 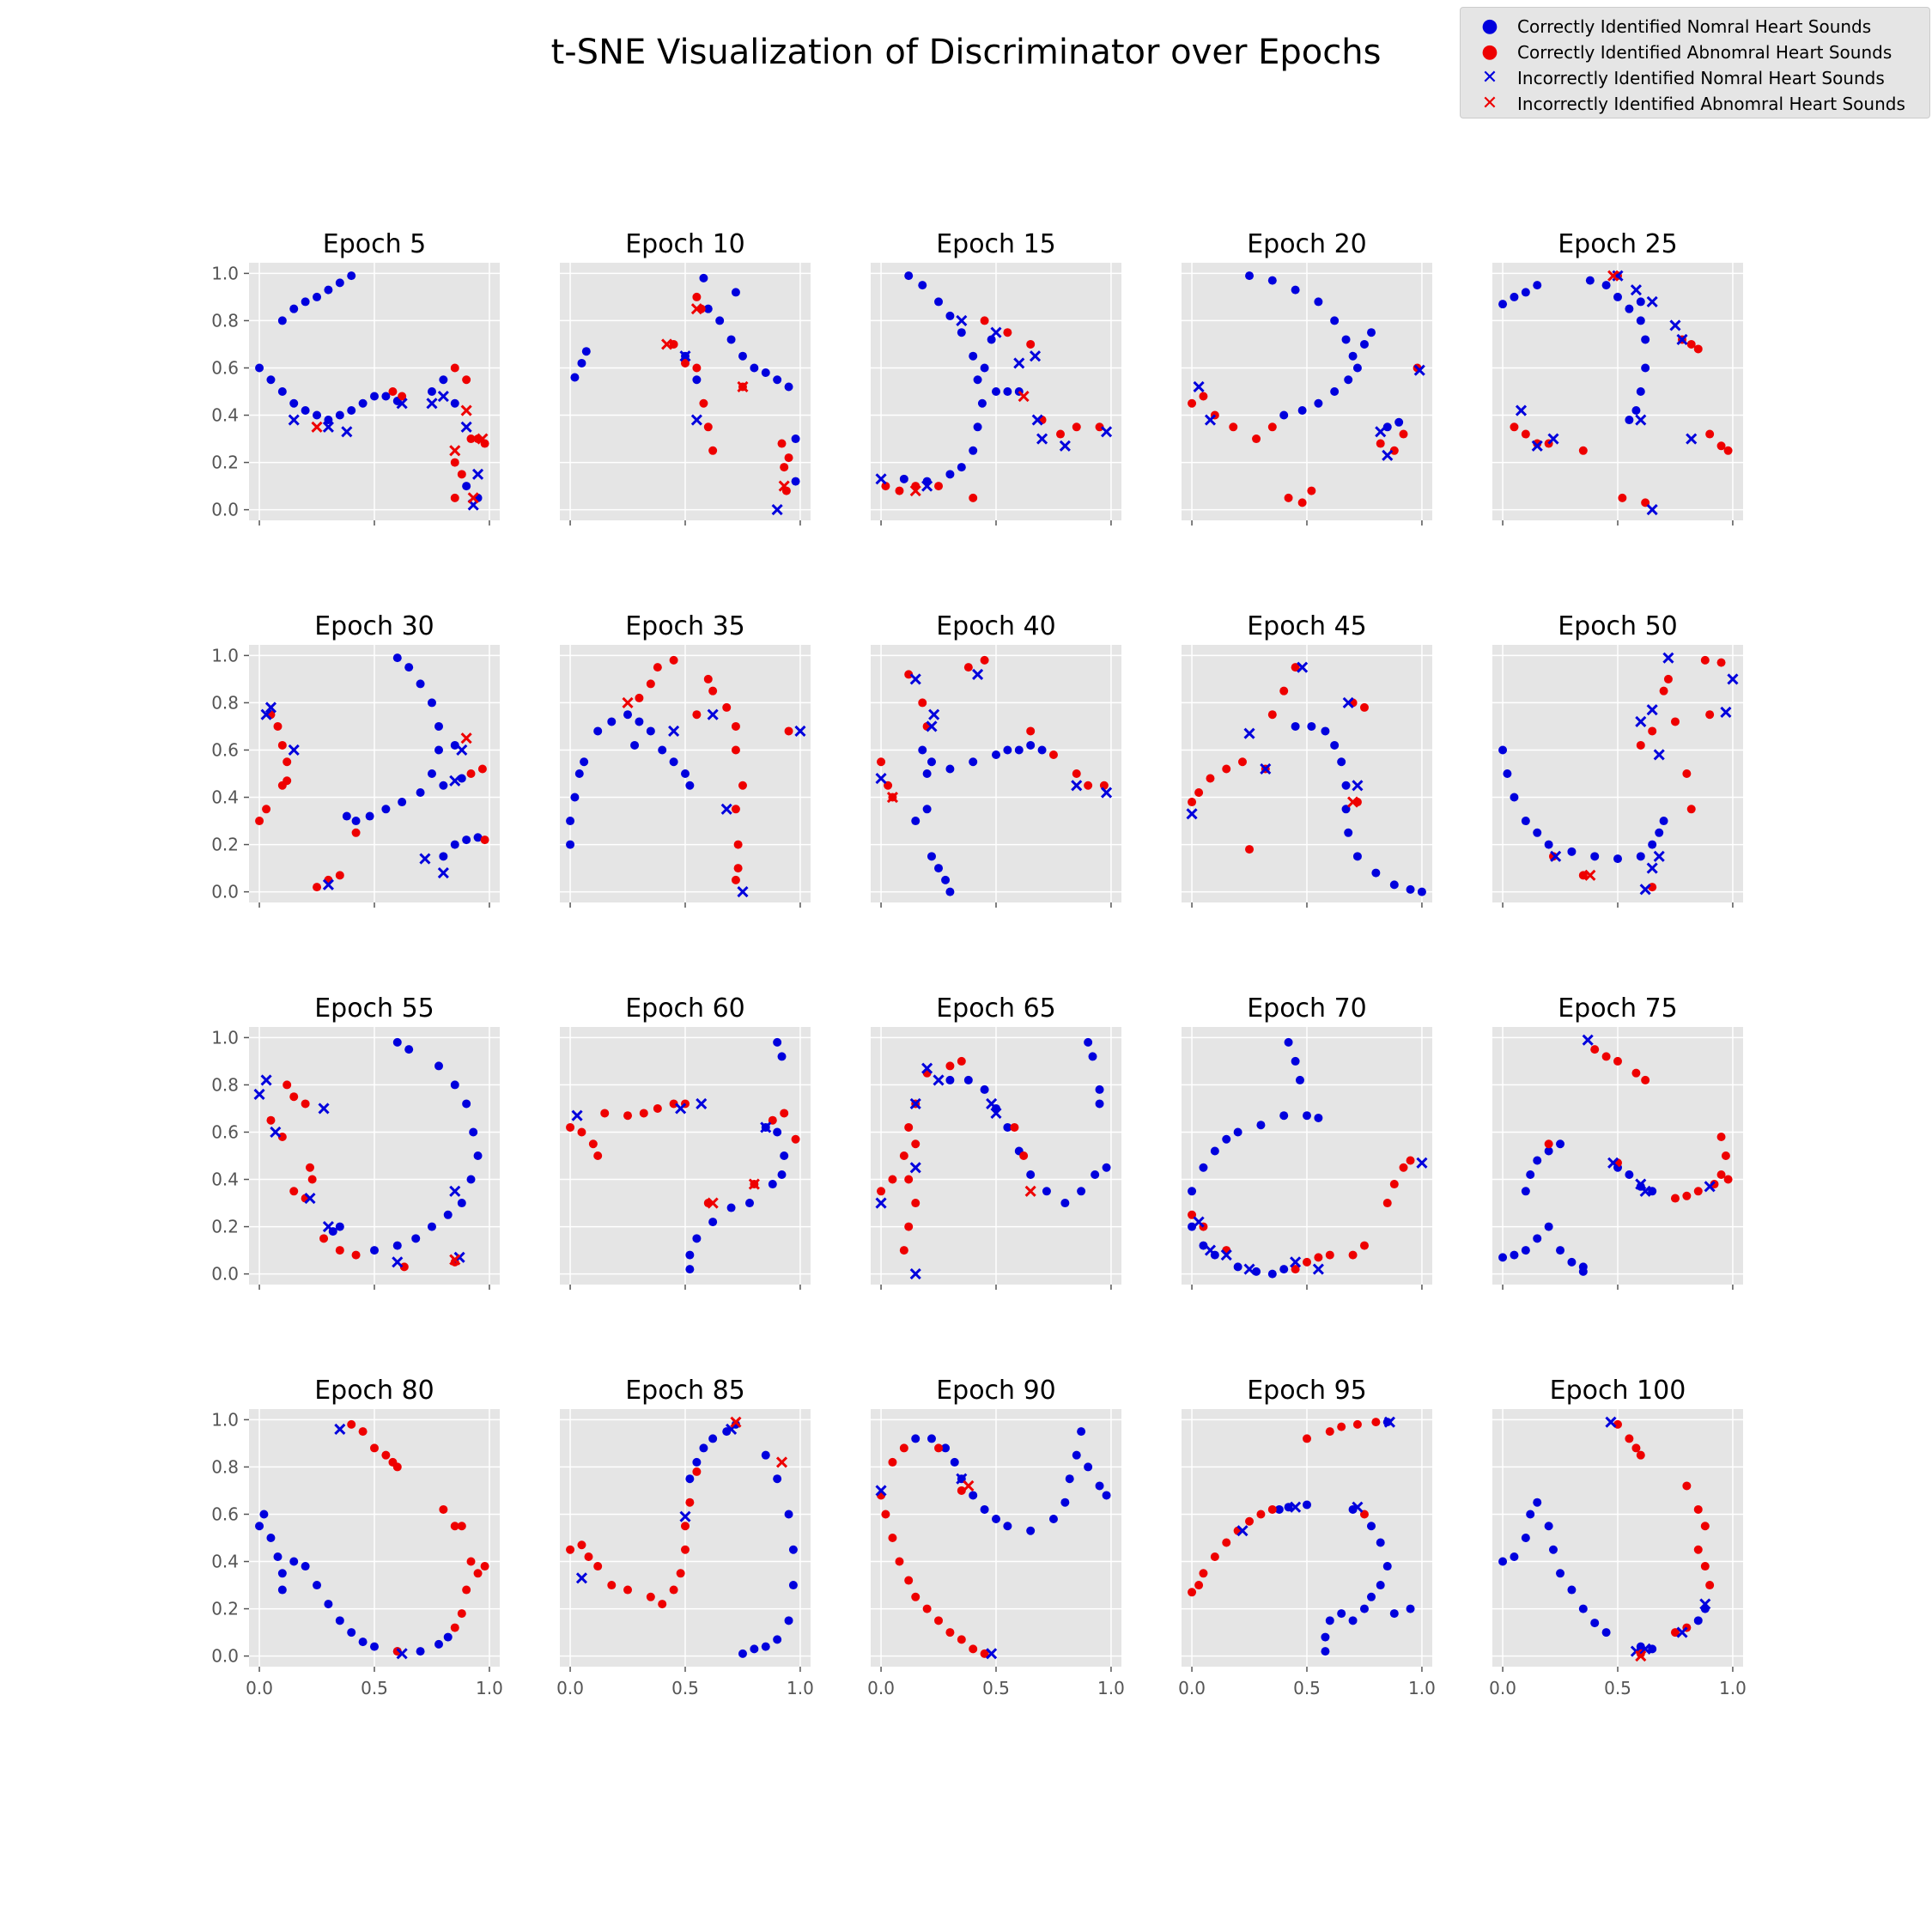 I want to click on subplot-epoch-5: 0.0 0.2 0.4 0.6 0.8 1.0 Epoch 5, so click(x=355, y=377).